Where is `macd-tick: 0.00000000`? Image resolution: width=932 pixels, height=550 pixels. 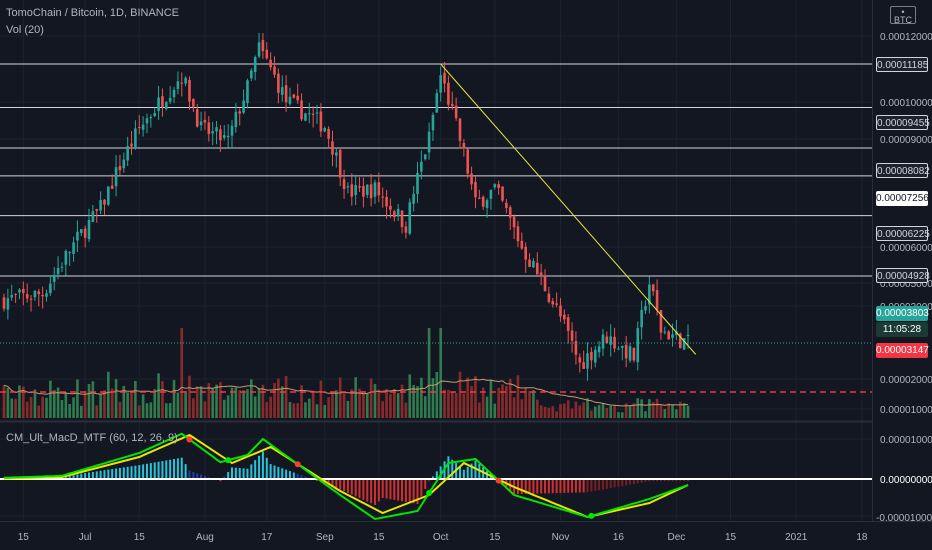 macd-tick: 0.00000000 is located at coordinates (906, 480).